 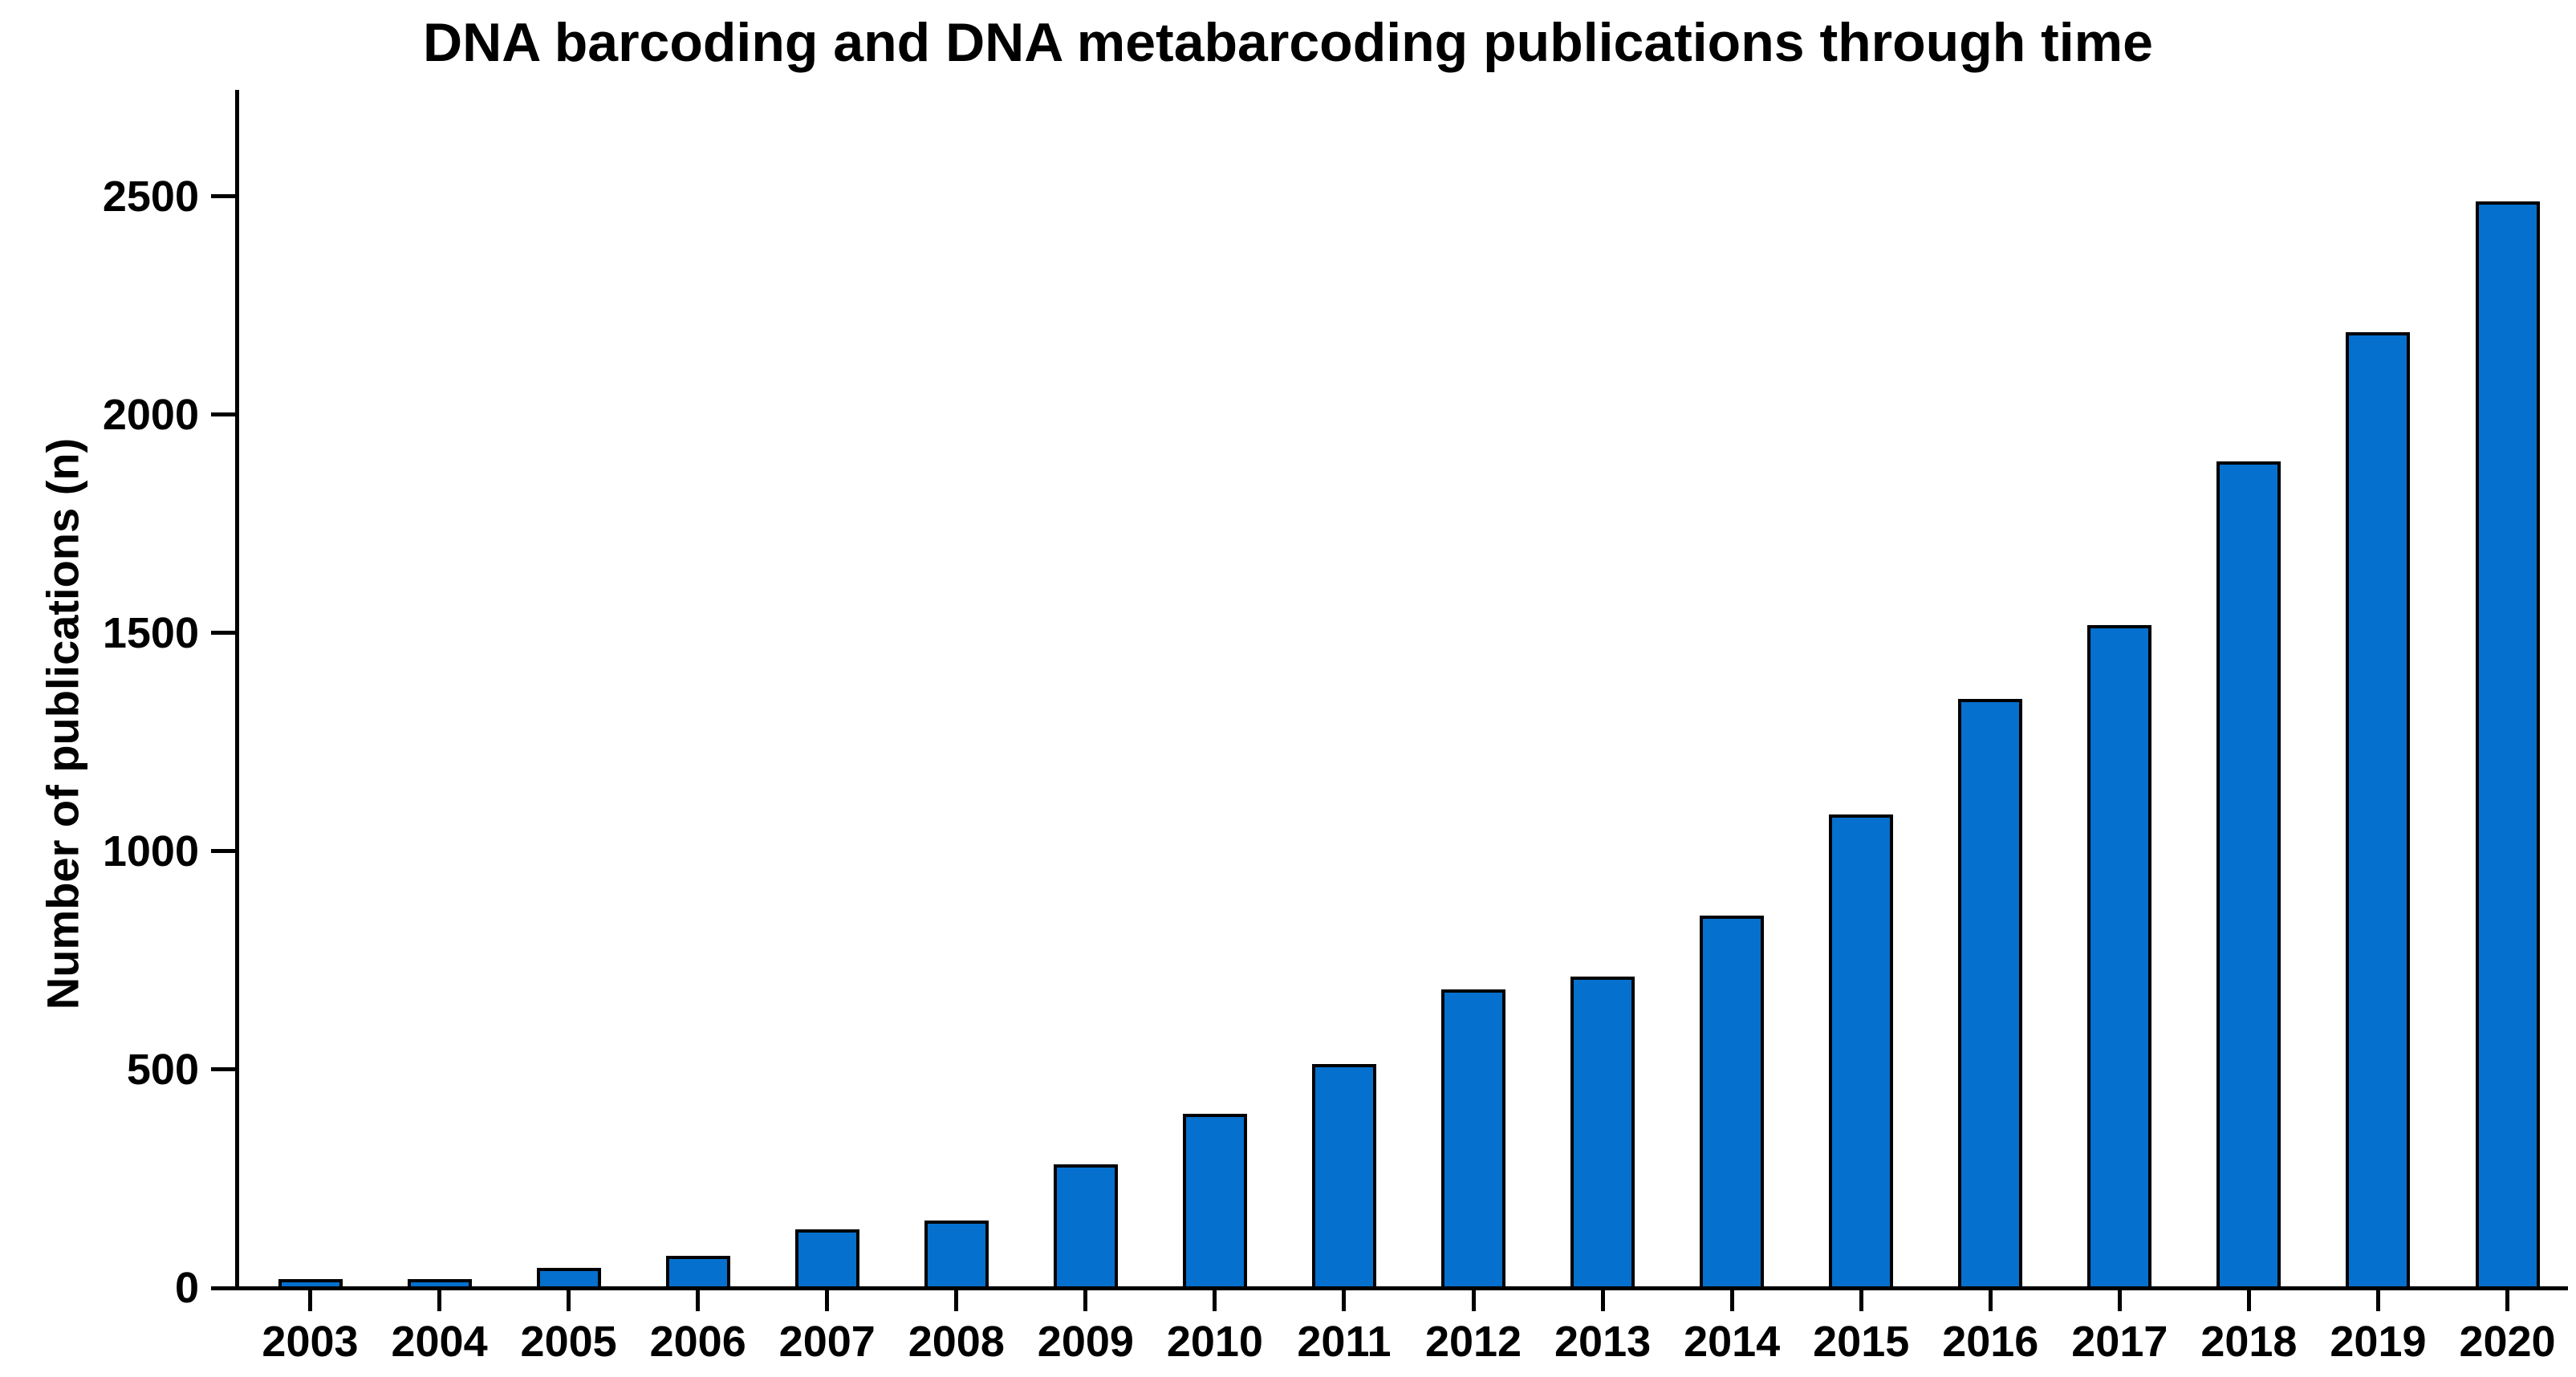 I want to click on x-tick-2016, so click(x=1990, y=1300).